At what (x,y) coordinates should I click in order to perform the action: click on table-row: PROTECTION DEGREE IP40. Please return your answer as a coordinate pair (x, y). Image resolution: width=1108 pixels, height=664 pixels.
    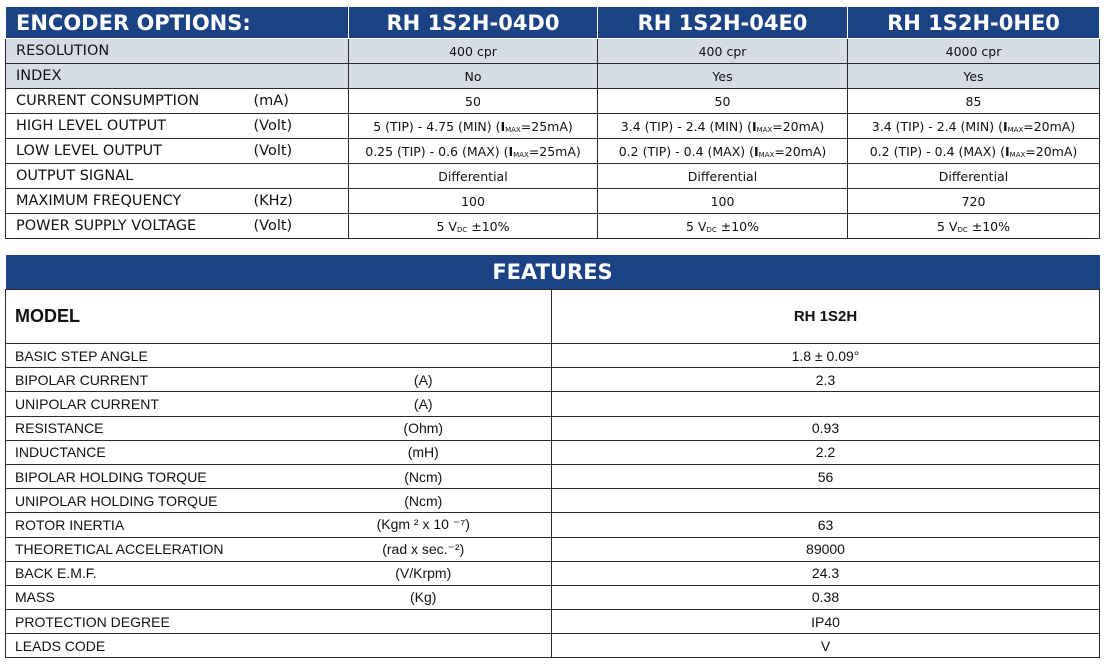
    Looking at the image, I should click on (553, 622).